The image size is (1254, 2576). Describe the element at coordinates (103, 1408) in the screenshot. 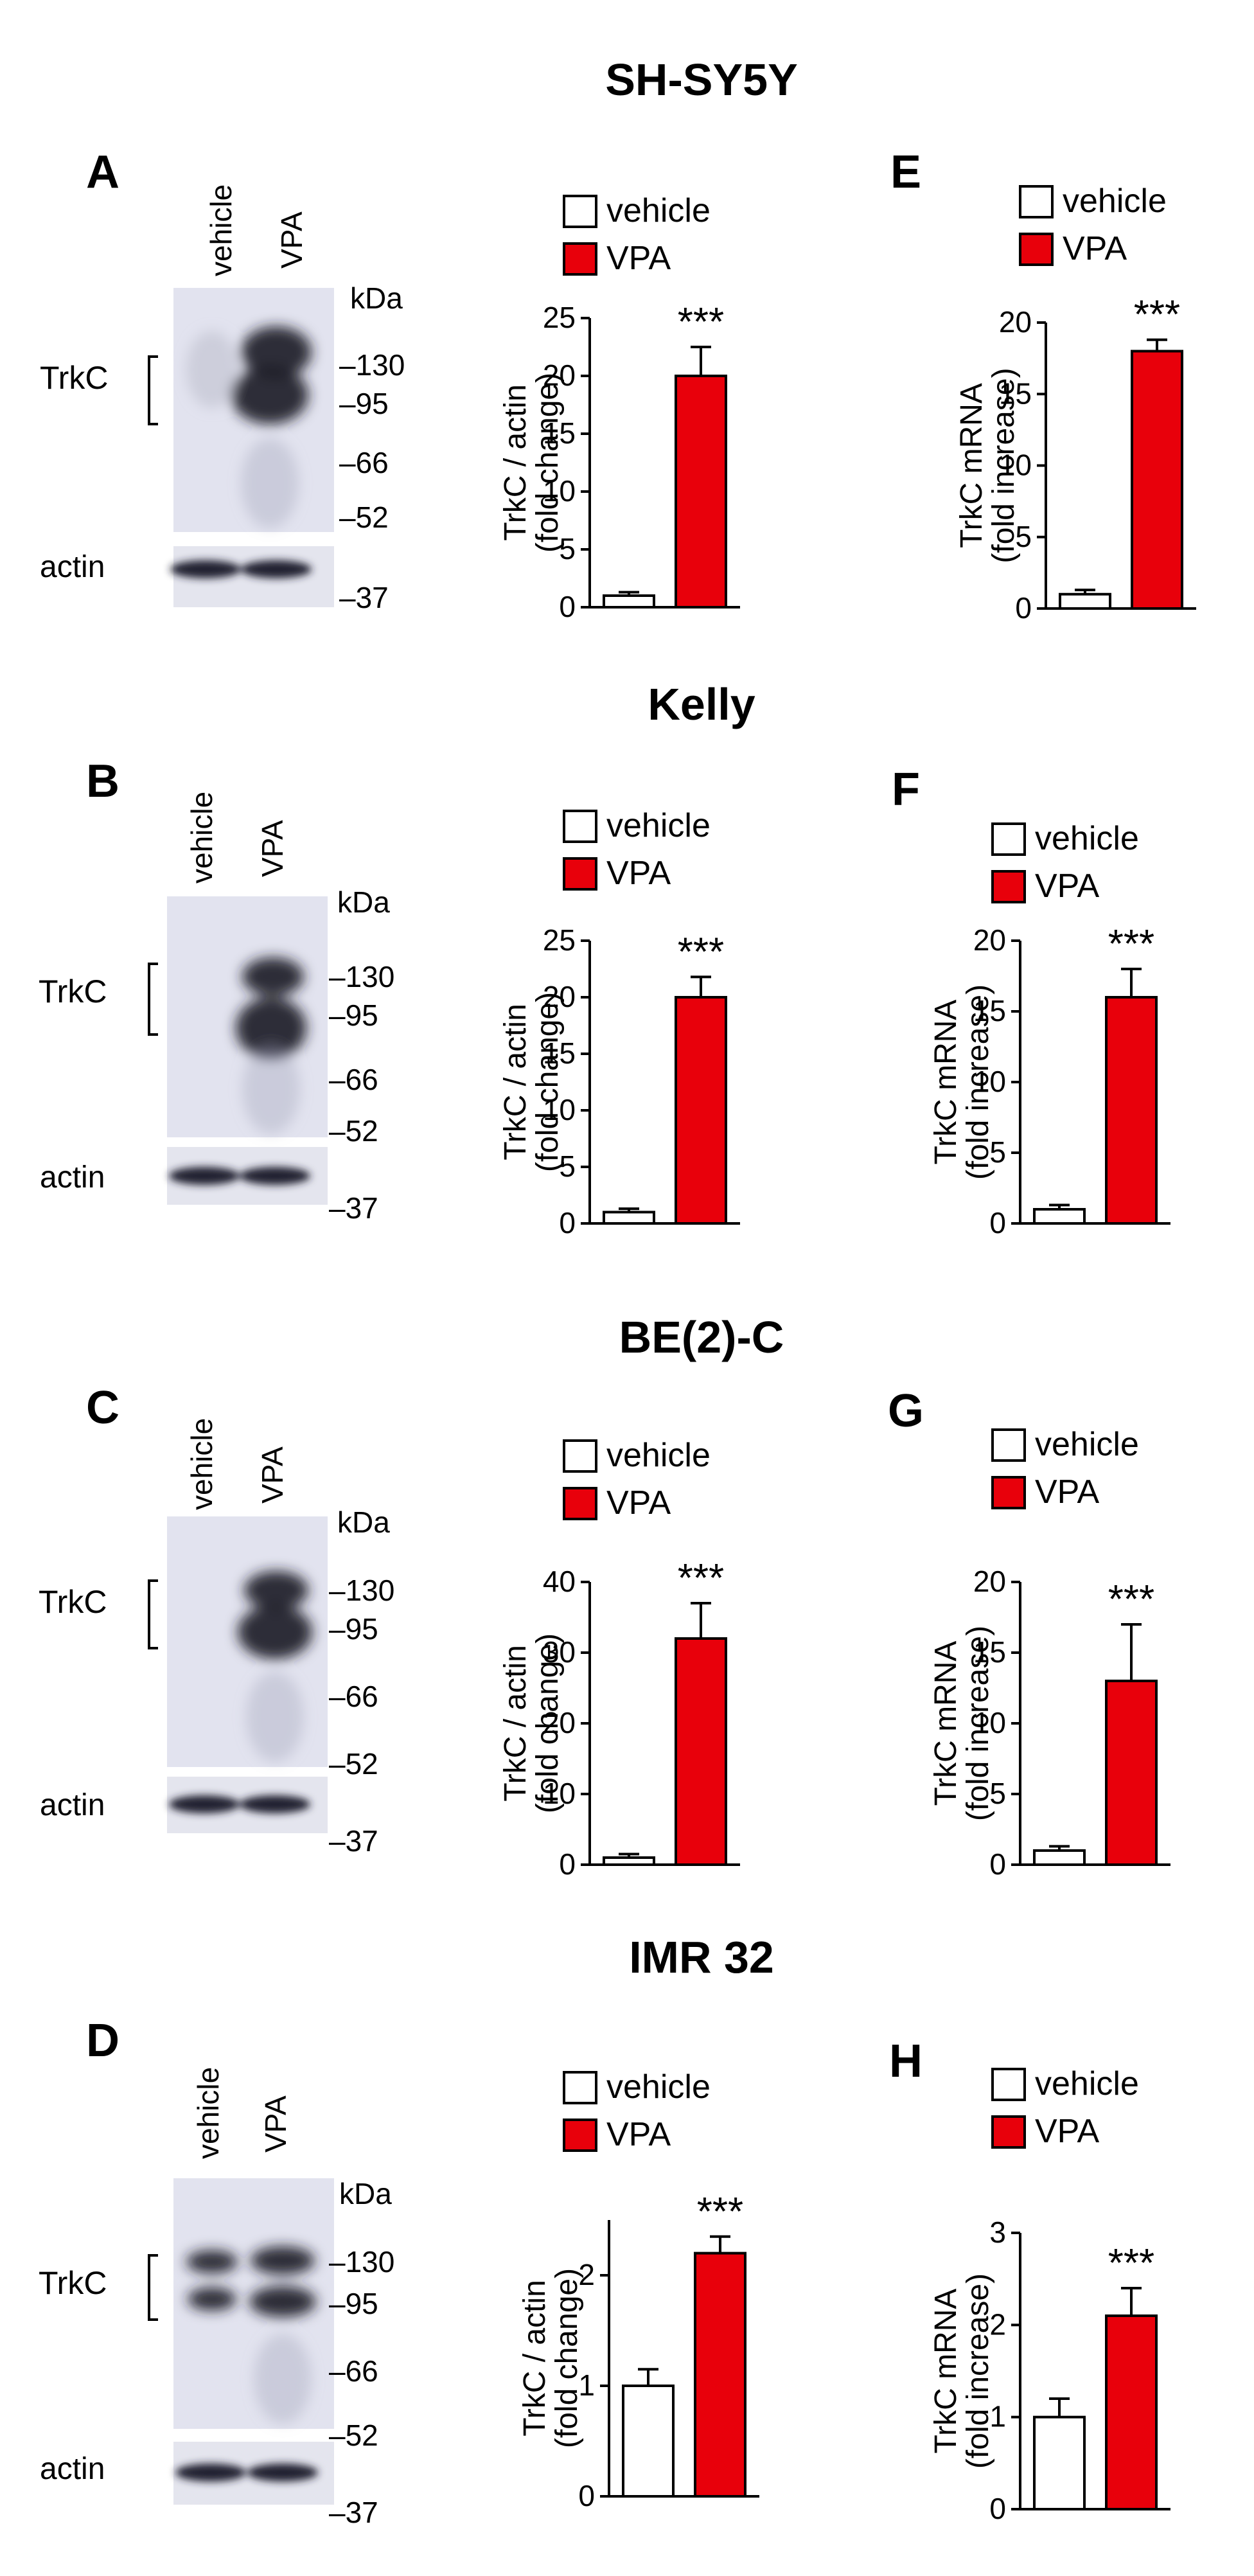

I see `panel-letter: C` at that location.